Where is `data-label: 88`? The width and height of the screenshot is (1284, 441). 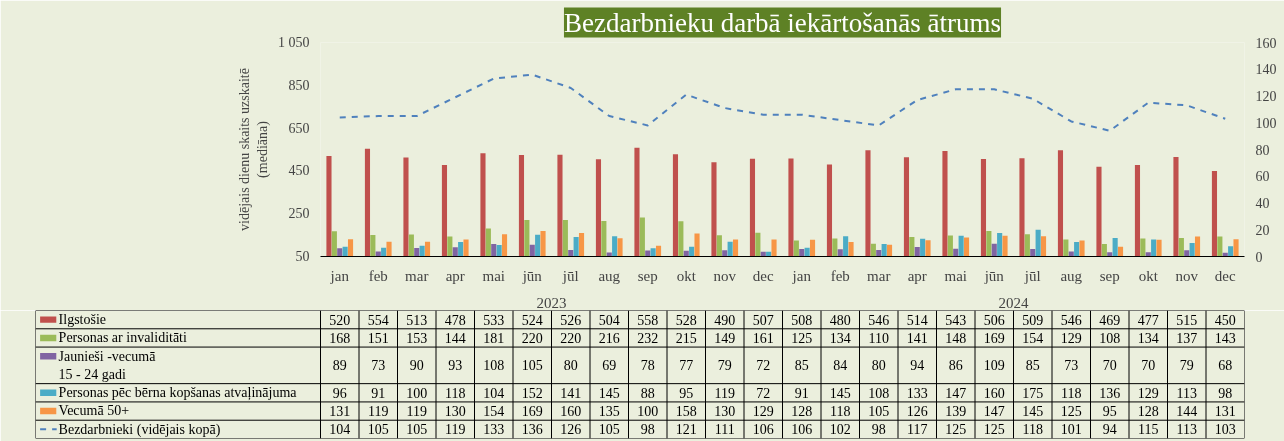 data-label: 88 is located at coordinates (647, 393).